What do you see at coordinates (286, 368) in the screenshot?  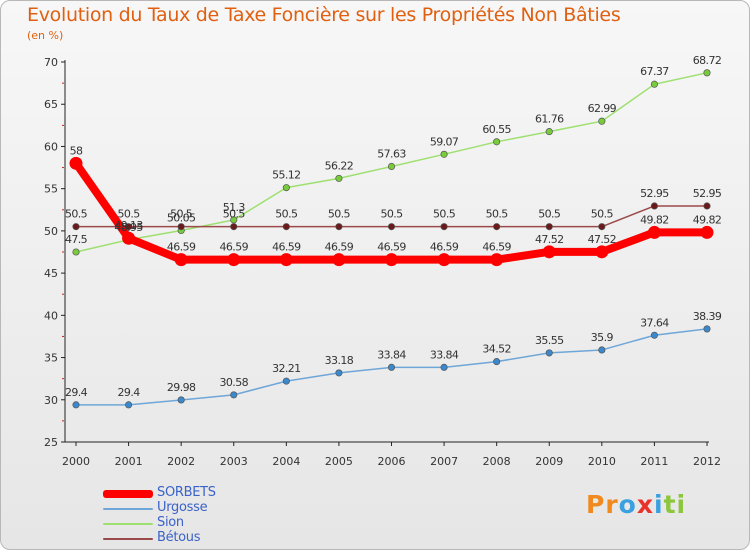 I see `data-label-urgosse: 32.21` at bounding box center [286, 368].